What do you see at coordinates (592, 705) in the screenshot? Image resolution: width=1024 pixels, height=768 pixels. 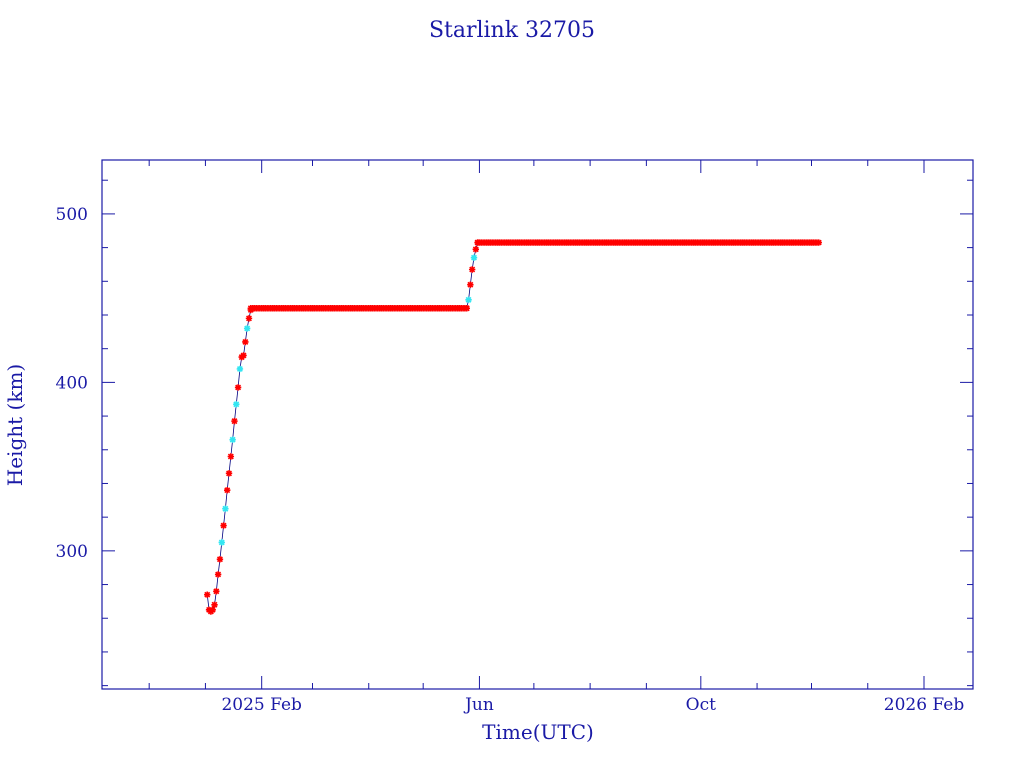 I see `x-tick-labels: 2025 Feb Jun Oct 2026 Feb` at bounding box center [592, 705].